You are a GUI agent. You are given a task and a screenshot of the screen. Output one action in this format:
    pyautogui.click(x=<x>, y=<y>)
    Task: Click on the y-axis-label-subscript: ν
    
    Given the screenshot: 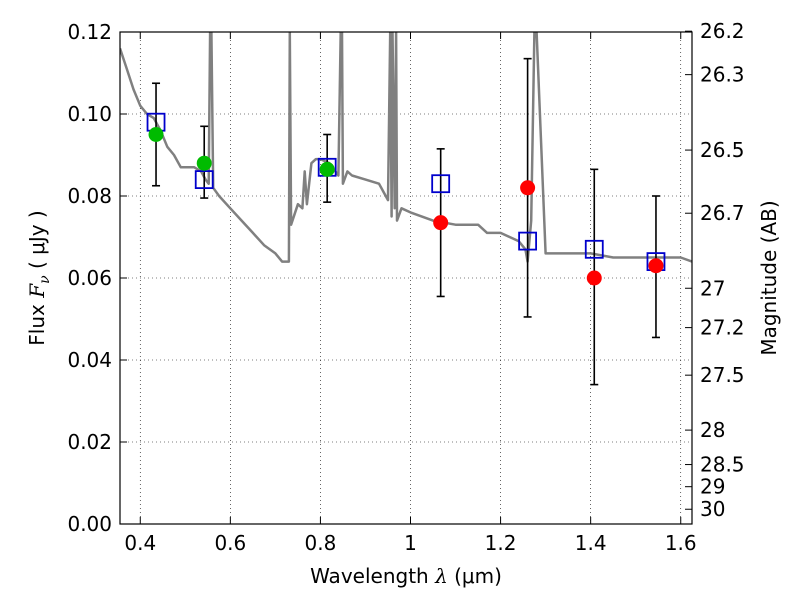 What is the action you would take?
    pyautogui.click(x=45, y=279)
    